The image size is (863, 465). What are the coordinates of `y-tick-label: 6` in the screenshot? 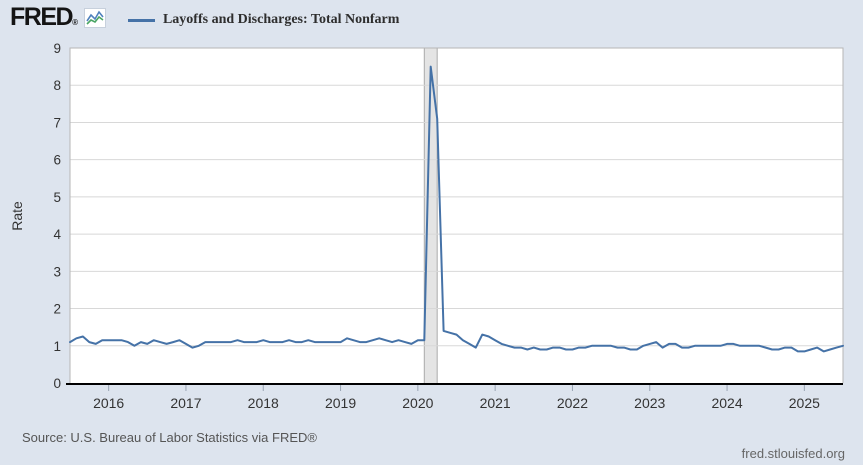 It's located at (57, 160).